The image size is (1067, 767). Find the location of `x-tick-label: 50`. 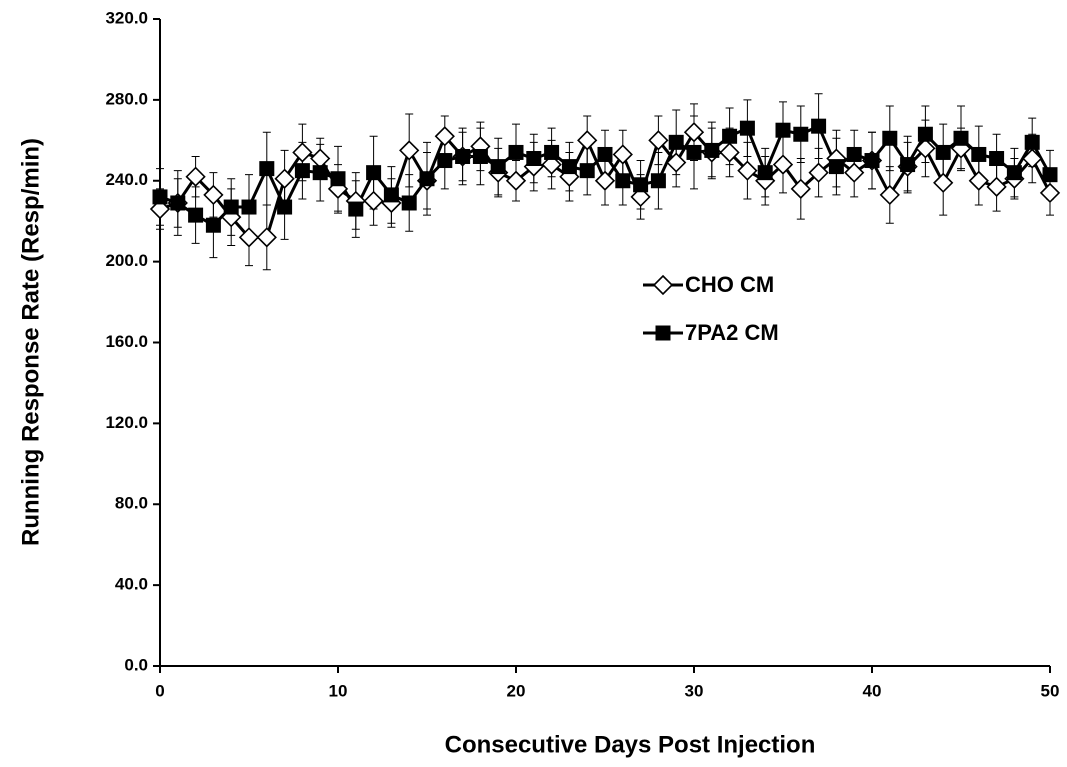

x-tick-label: 50 is located at coordinates (1050, 690).